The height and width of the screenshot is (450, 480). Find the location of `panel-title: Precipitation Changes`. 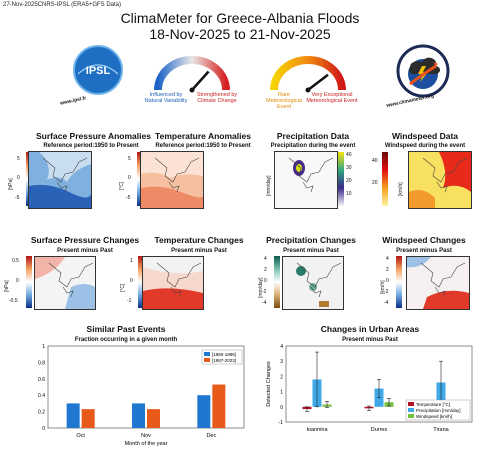

panel-title: Precipitation Changes is located at coordinates (311, 240).